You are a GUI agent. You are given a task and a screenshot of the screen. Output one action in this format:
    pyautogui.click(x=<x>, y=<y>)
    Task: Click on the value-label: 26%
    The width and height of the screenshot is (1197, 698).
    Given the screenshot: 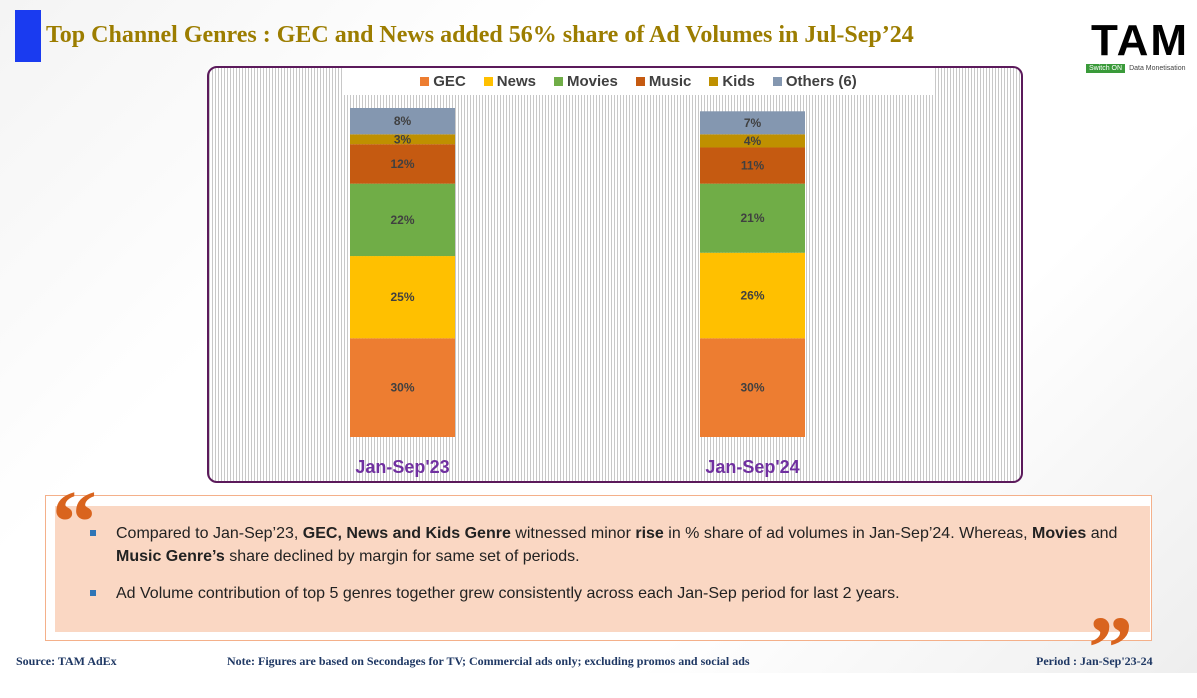 What is the action you would take?
    pyautogui.click(x=752, y=296)
    